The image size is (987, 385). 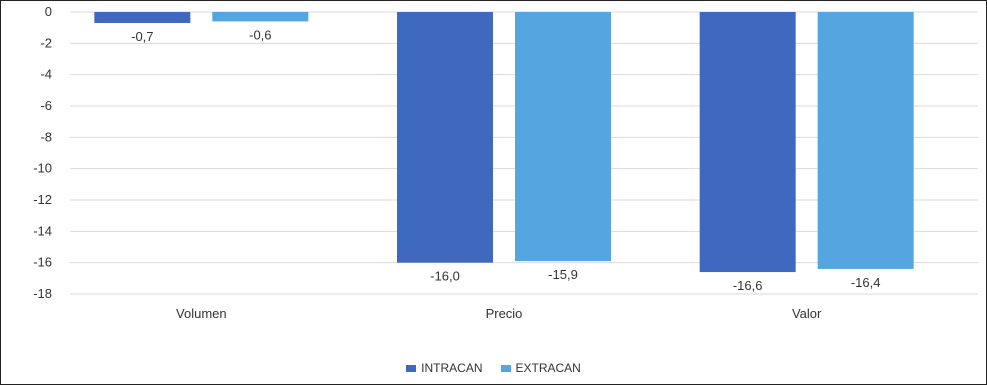 I want to click on y-tick-label: -8, so click(x=46, y=136).